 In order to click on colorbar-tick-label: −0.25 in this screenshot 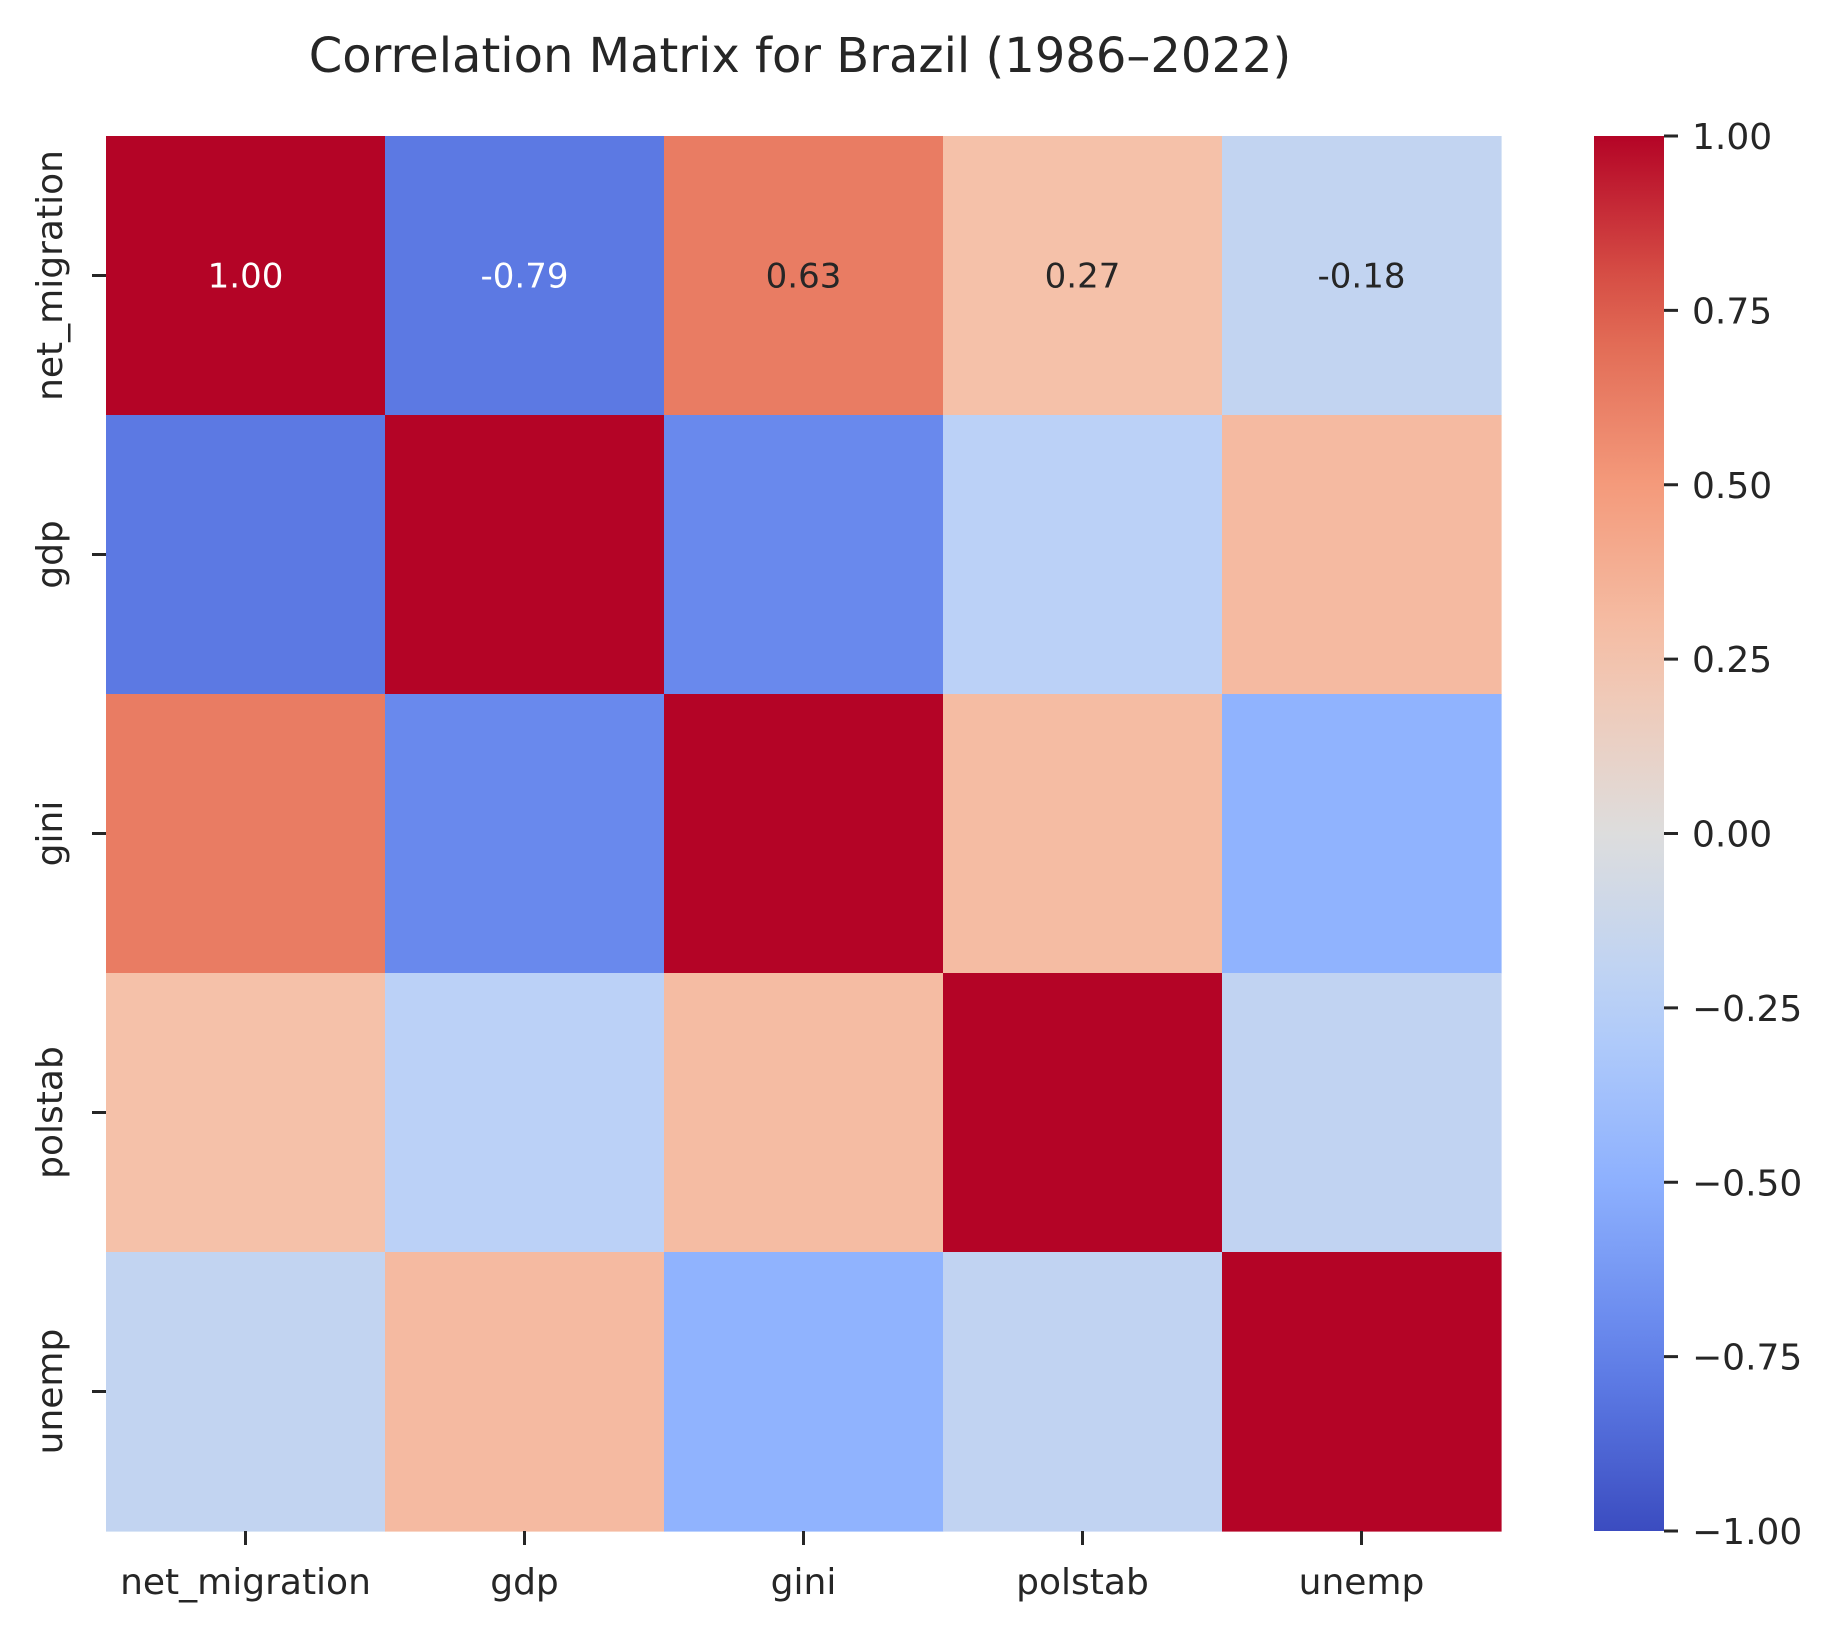, I will do `click(1747, 1009)`.